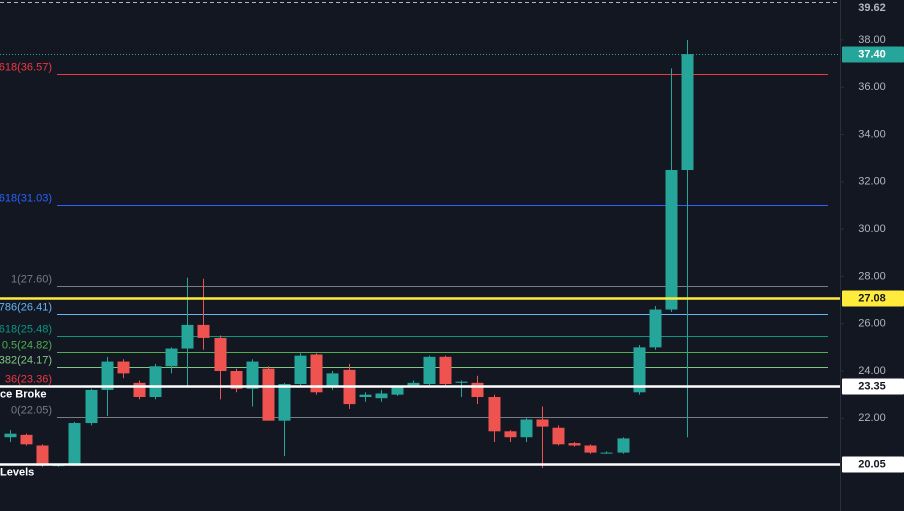 The width and height of the screenshot is (904, 511). Describe the element at coordinates (872, 87) in the screenshot. I see `y-tick-label: 36.00` at that location.